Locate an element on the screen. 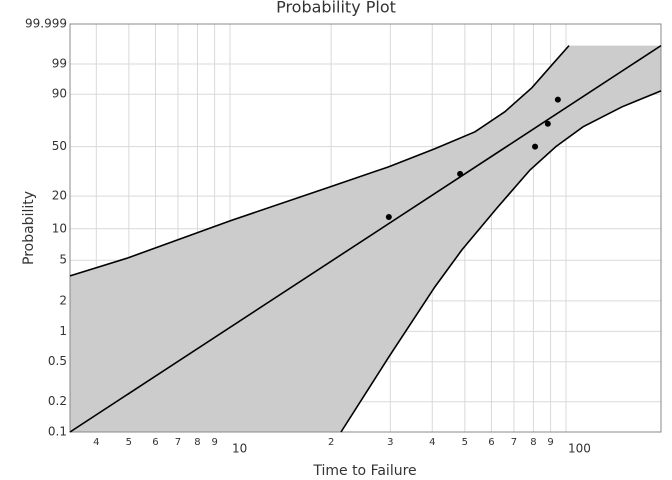 The image size is (672, 480). y-tick-label: 99 is located at coordinates (59, 63).